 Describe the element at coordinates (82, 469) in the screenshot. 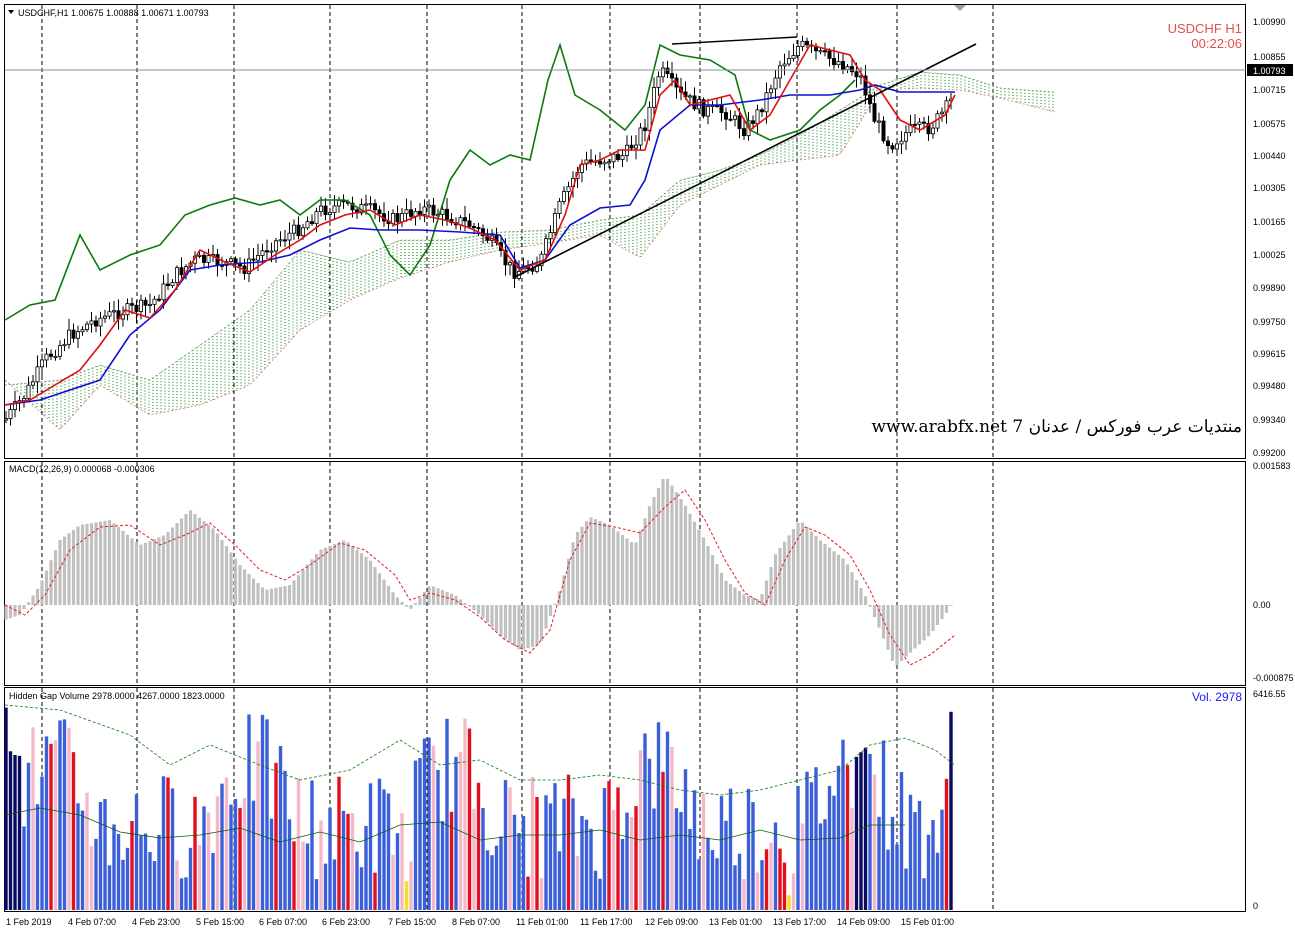

I see `macd-header: MACD(12,26,9) 0.000068 -0.000306` at that location.